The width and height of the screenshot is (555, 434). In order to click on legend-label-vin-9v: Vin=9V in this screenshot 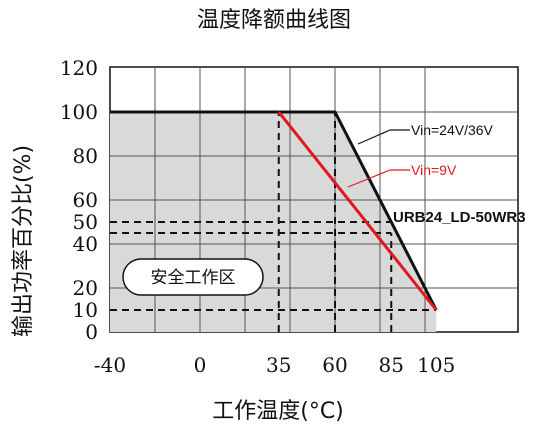, I will do `click(434, 170)`.